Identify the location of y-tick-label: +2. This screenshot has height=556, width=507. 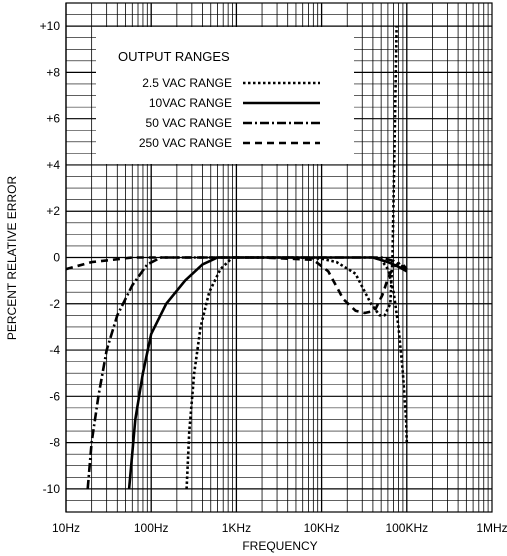
(53, 211).